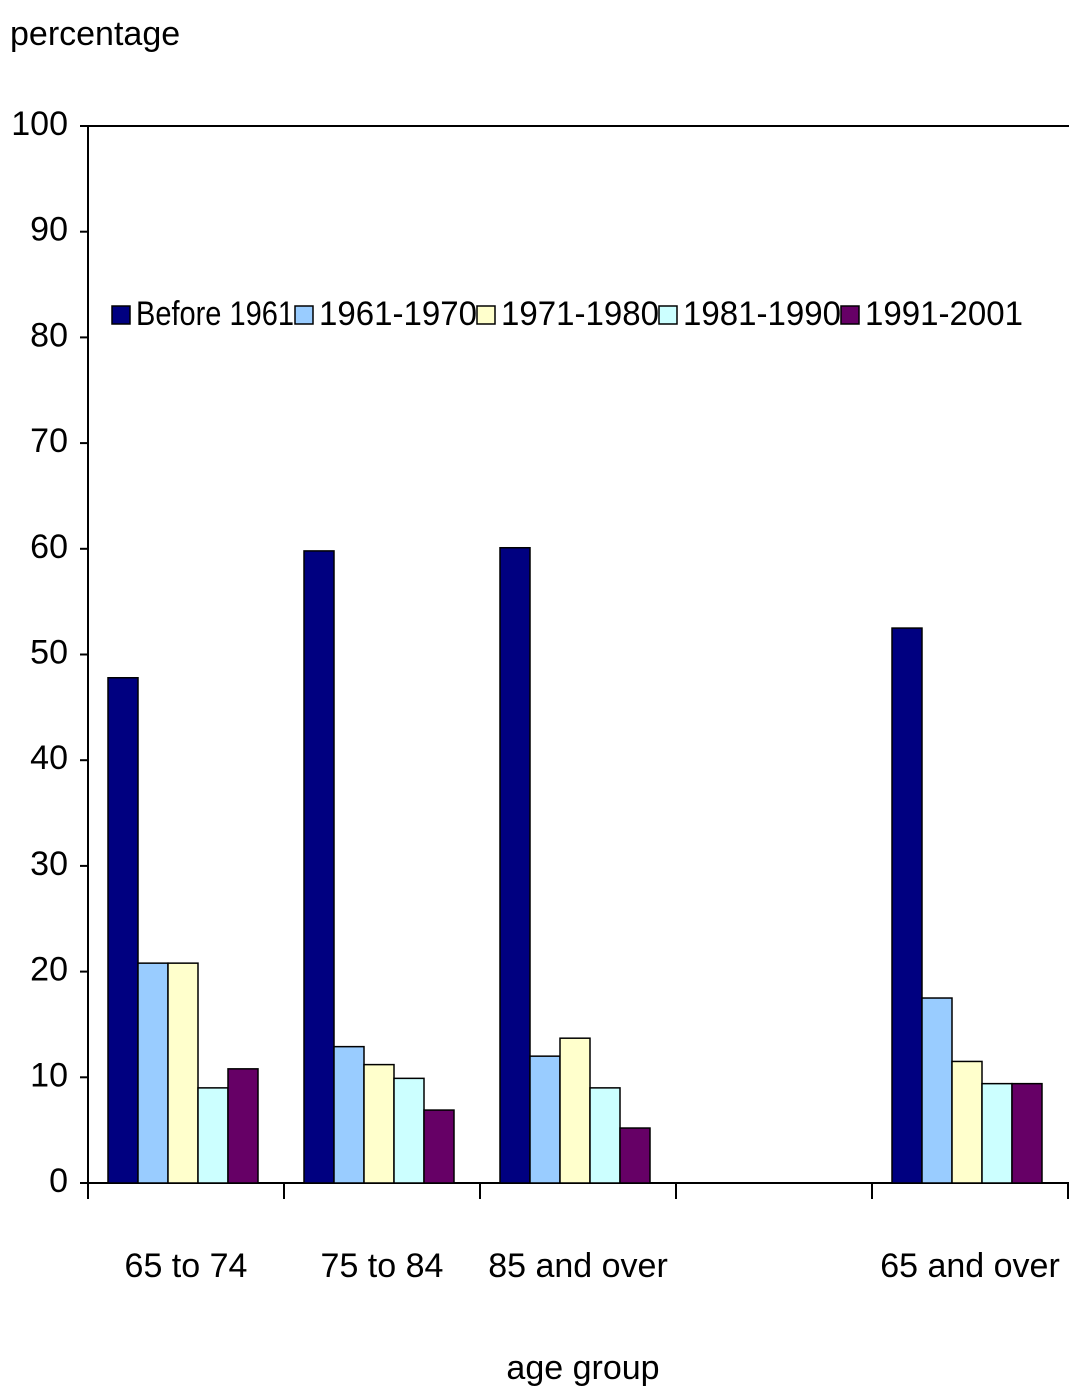  Describe the element at coordinates (49, 547) in the screenshot. I see `y-tick-label: 60` at that location.